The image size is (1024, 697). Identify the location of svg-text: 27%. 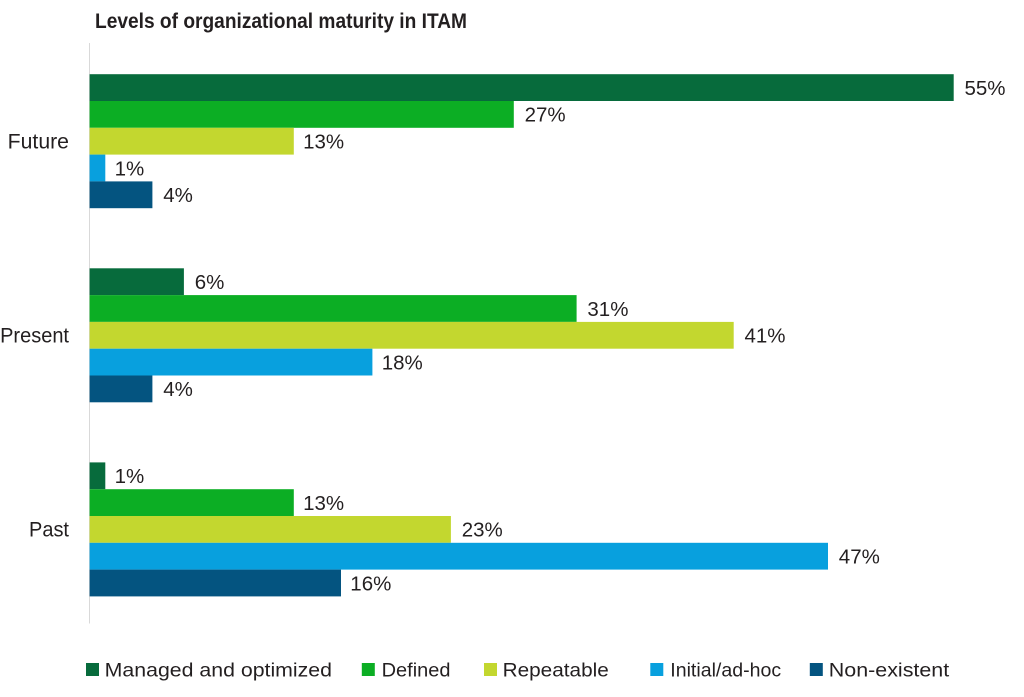
(545, 115).